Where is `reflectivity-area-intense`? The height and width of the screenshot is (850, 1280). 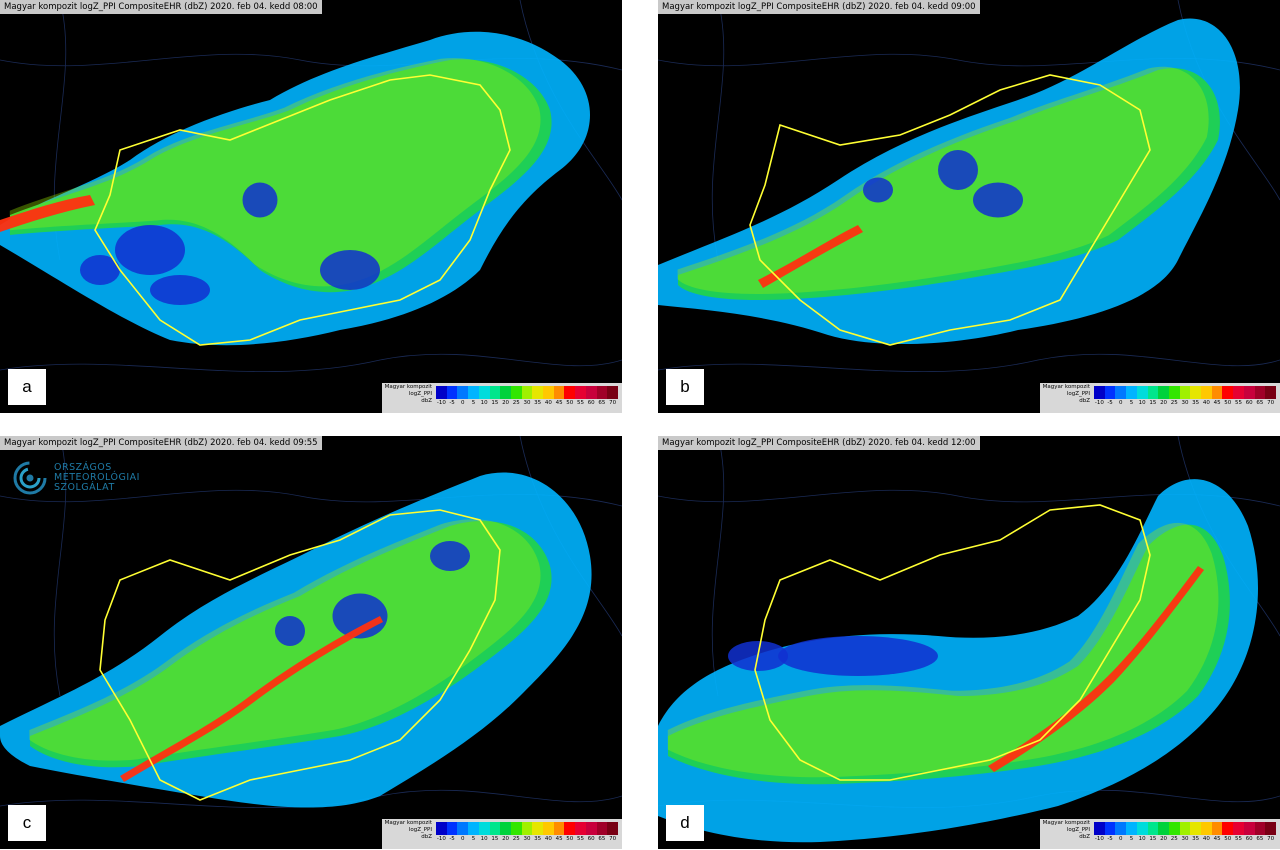 reflectivity-area-intense is located at coordinates (47, 213).